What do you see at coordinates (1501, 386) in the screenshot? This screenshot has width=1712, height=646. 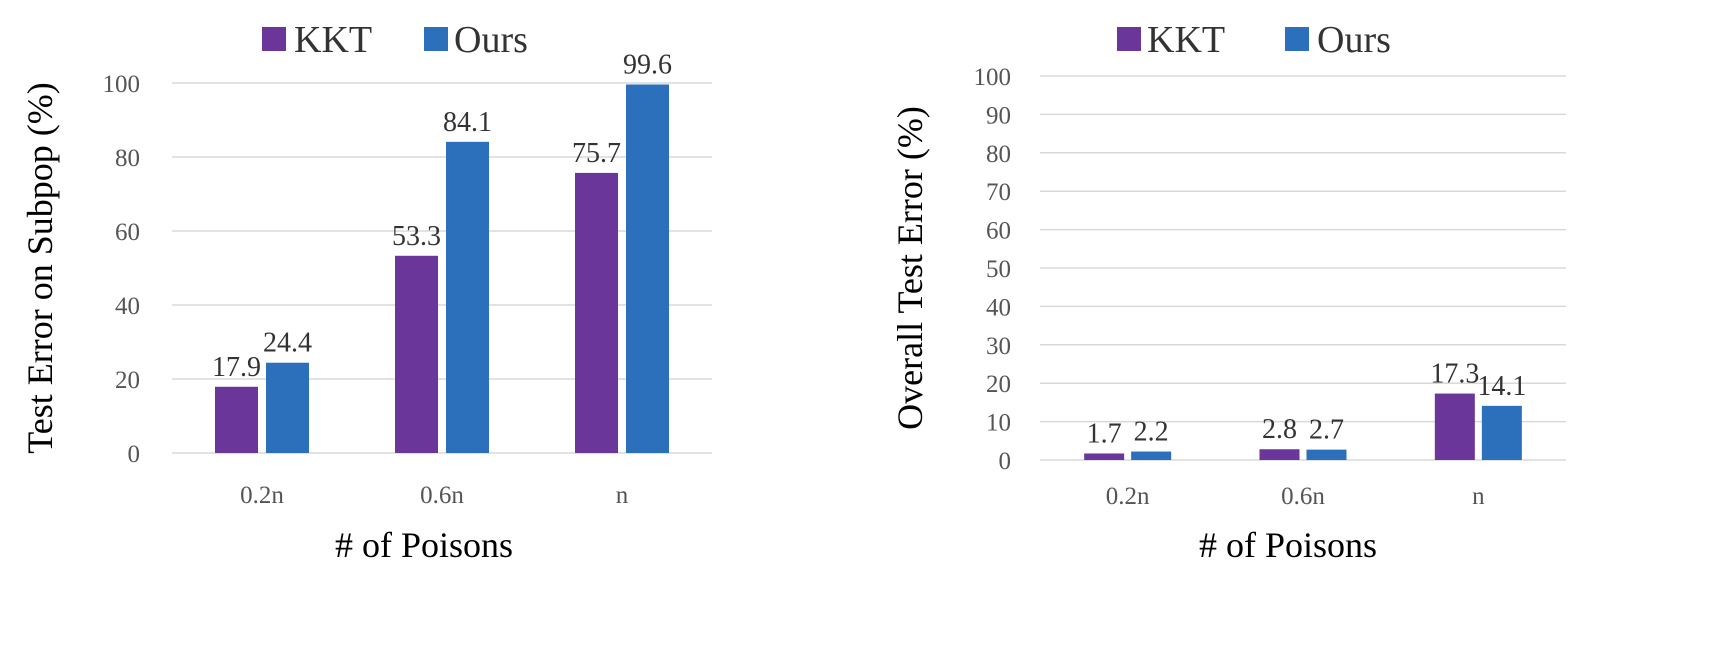 I see `data-label: 14.1` at bounding box center [1501, 386].